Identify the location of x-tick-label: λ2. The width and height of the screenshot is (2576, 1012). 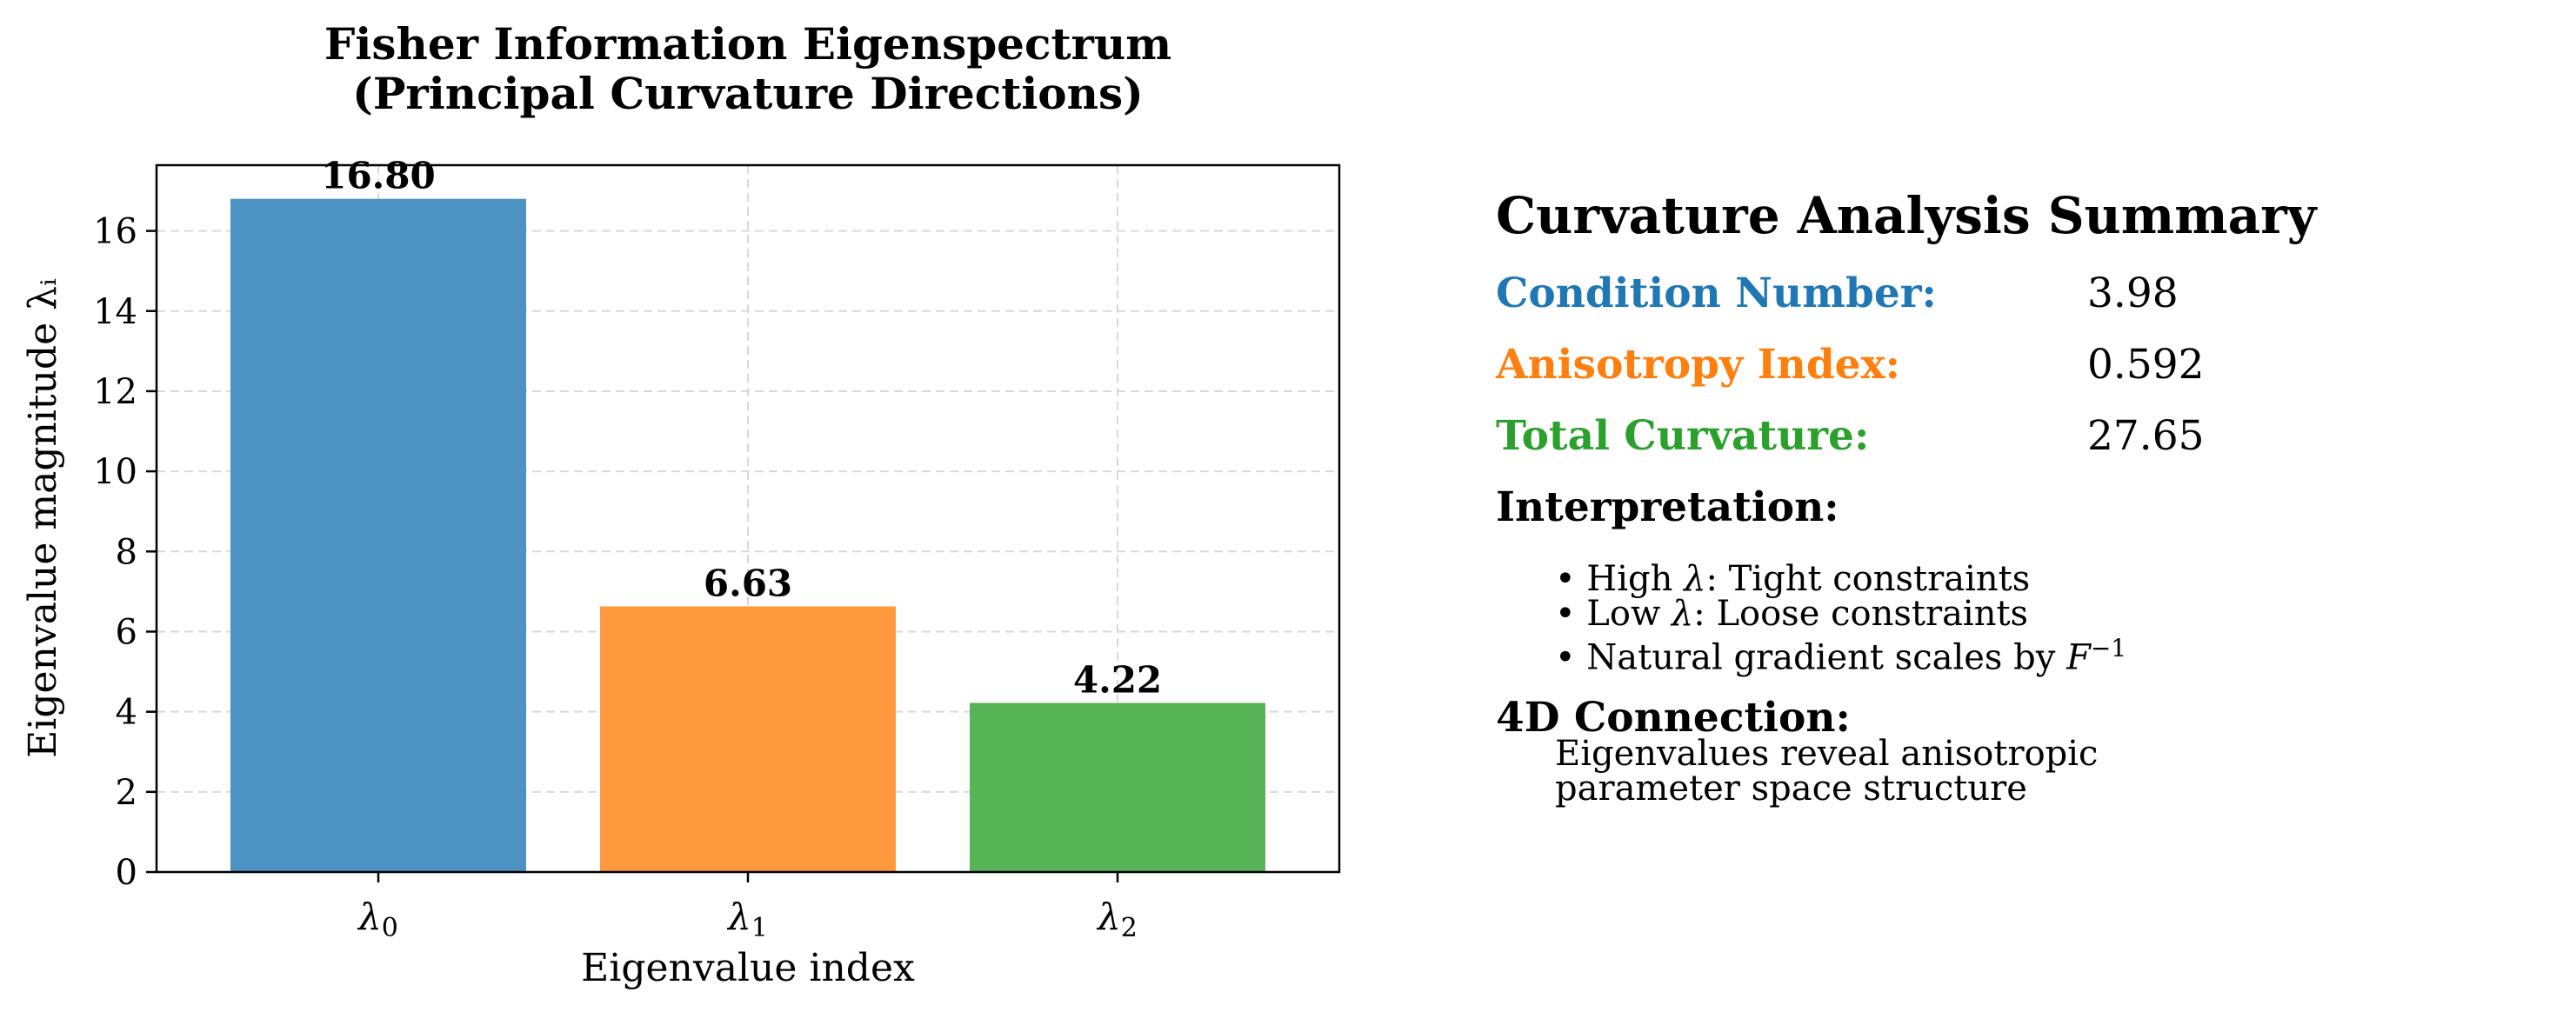
(1117, 919).